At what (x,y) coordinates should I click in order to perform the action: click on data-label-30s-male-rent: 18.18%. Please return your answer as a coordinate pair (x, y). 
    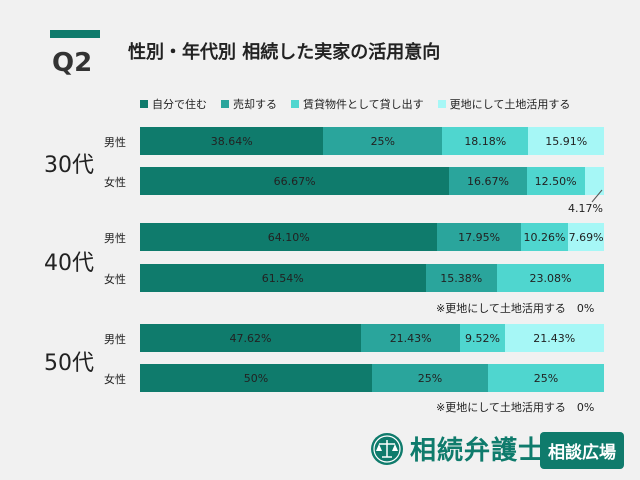
    Looking at the image, I should click on (485, 141).